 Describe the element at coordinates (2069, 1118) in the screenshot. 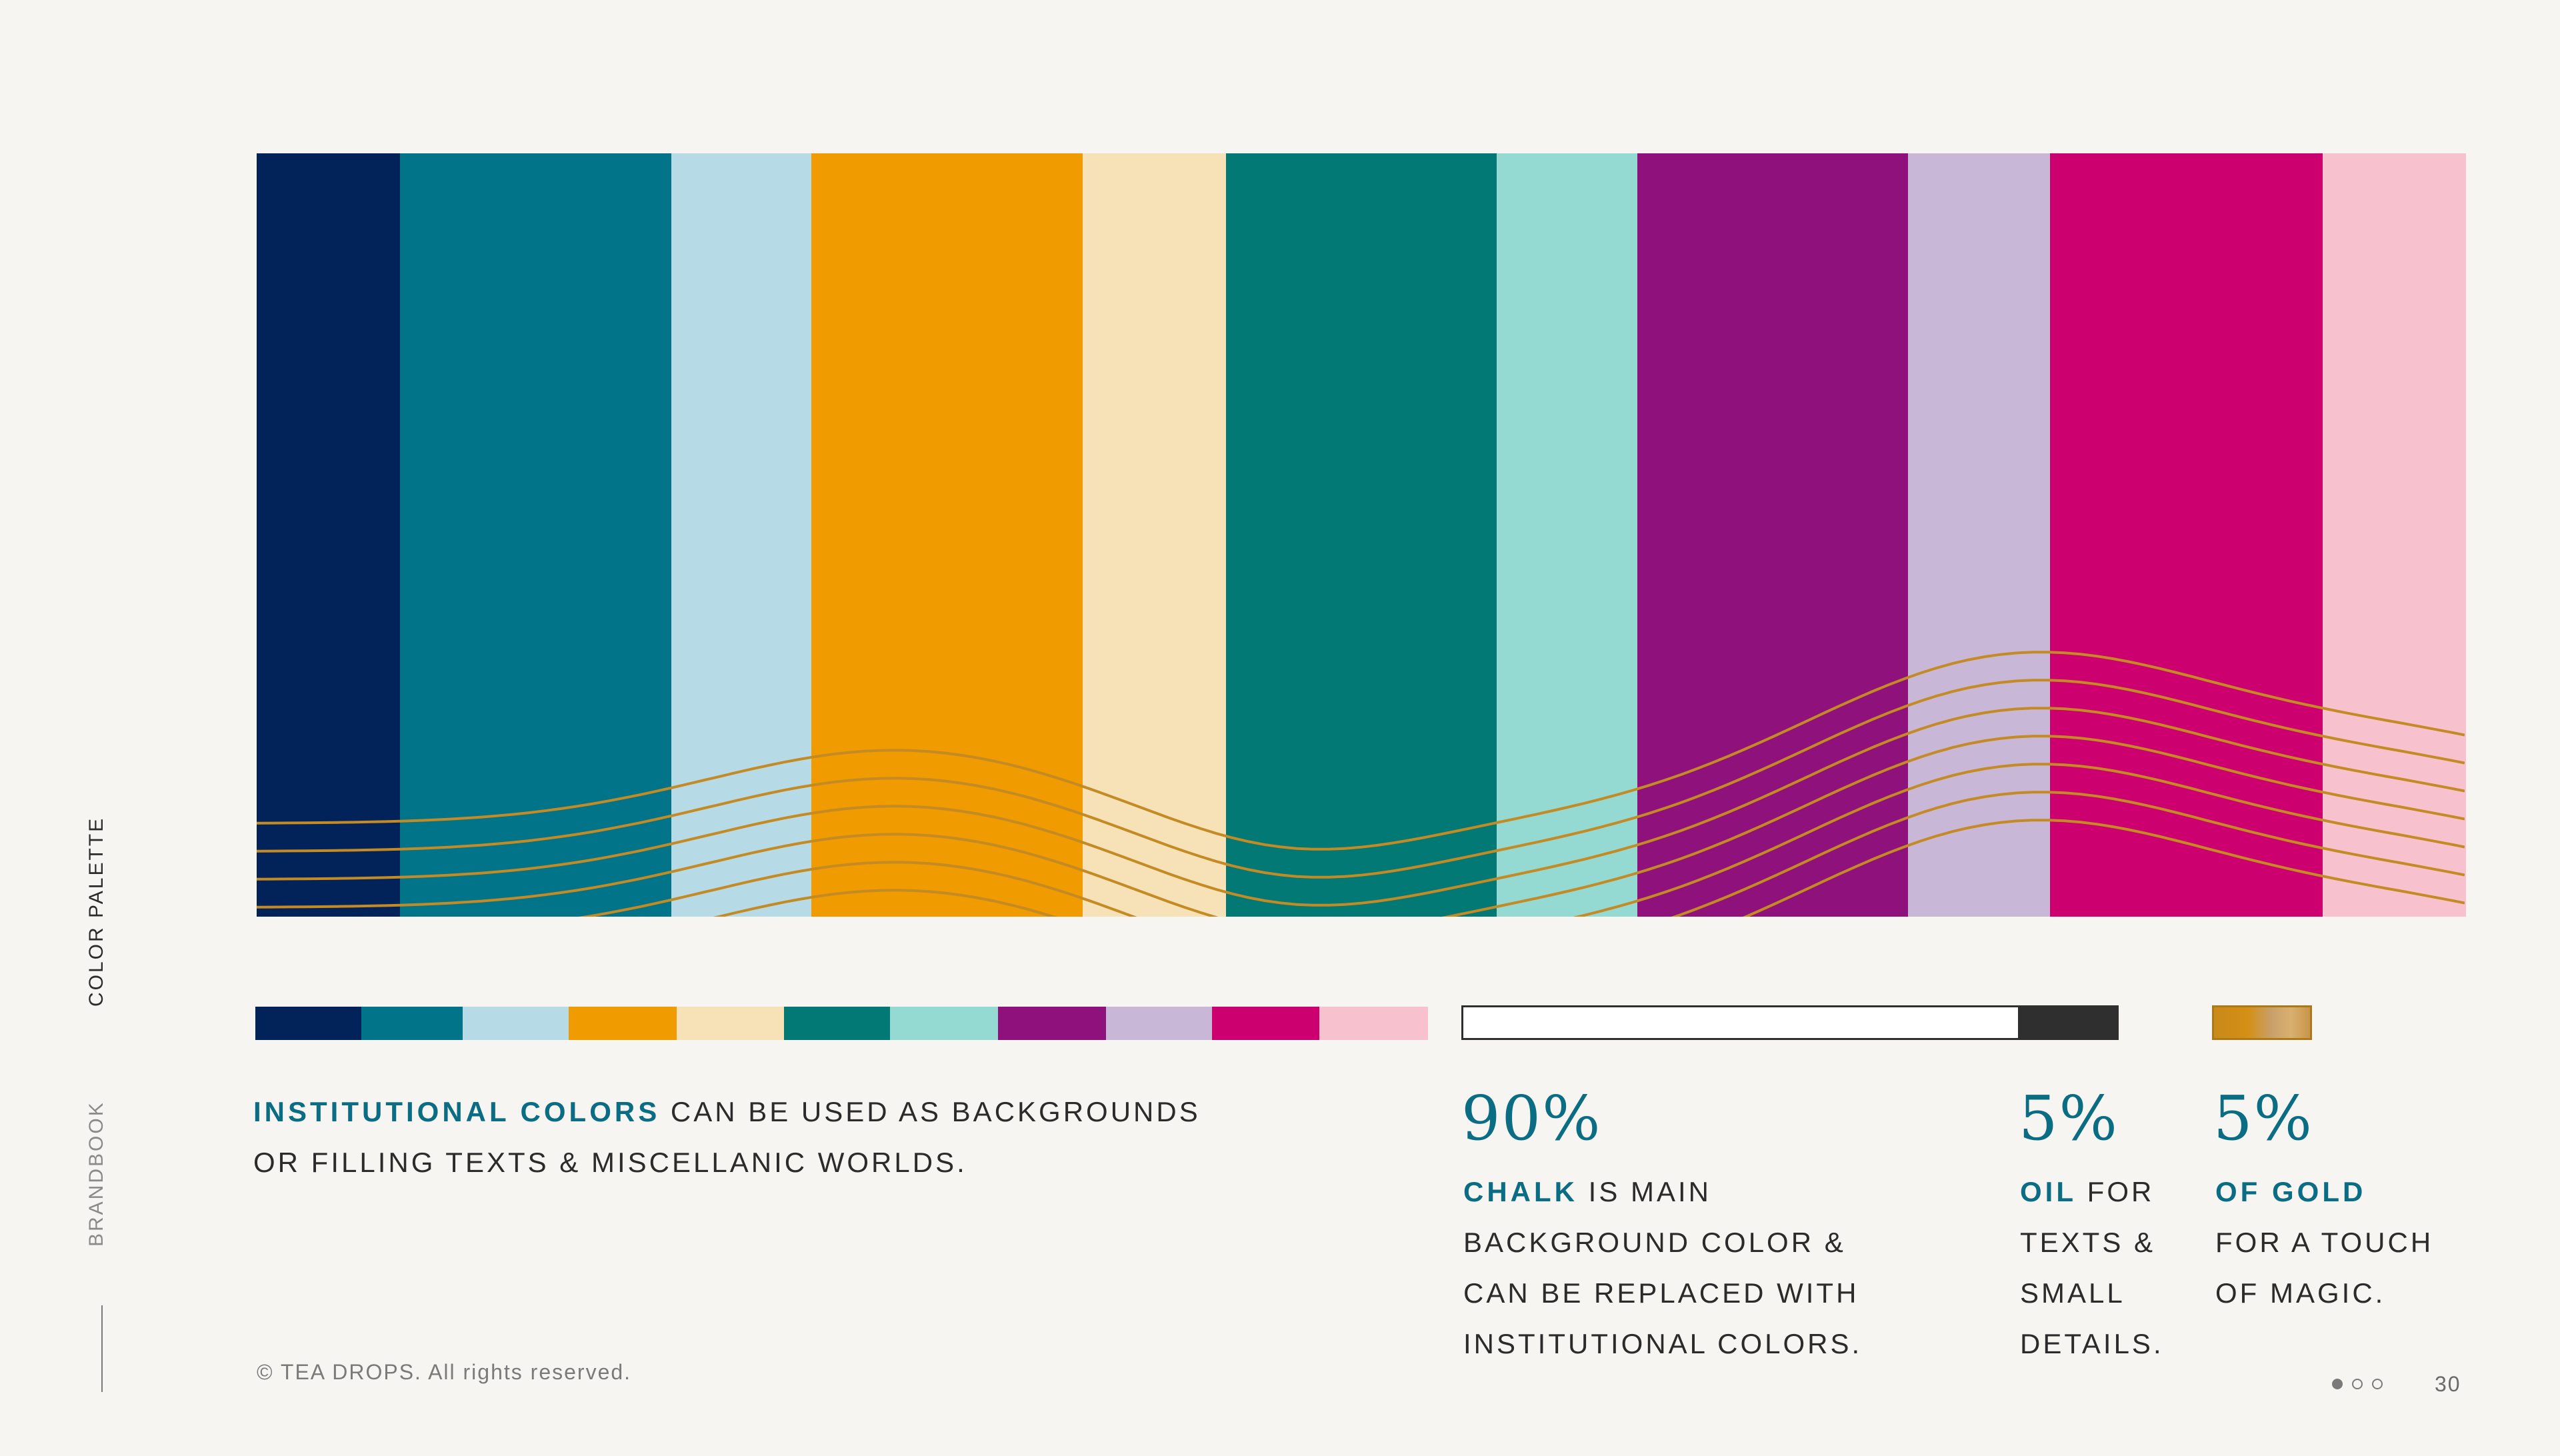

I see `oil-percentage: 5%` at that location.